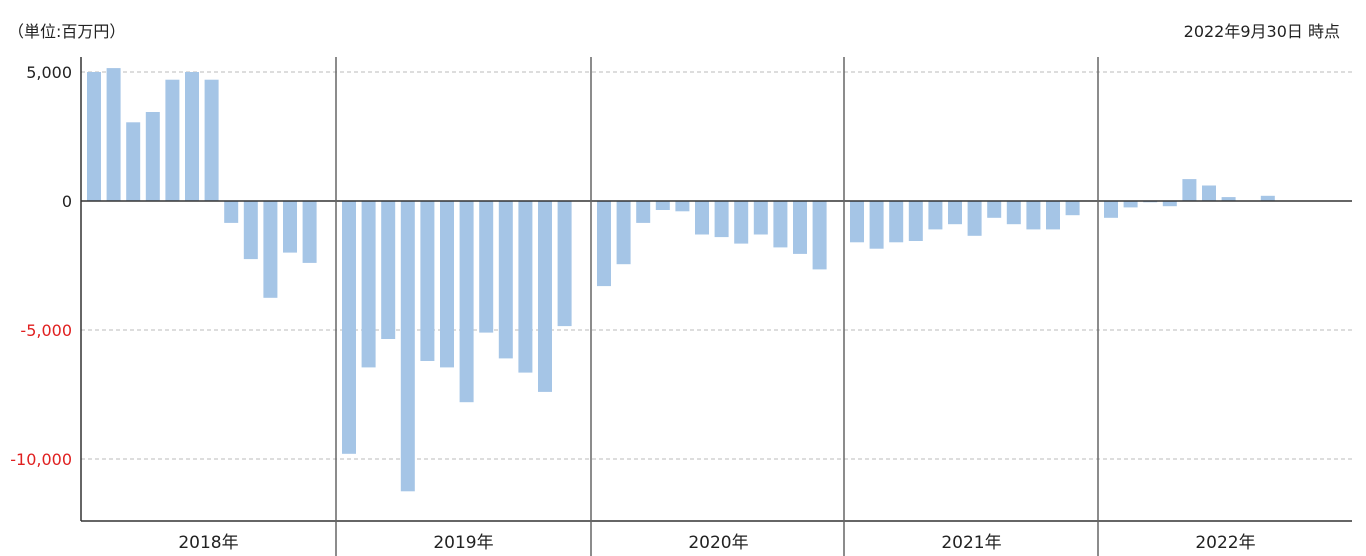  I want to click on x-tick-label: 2022年, so click(1225, 543).